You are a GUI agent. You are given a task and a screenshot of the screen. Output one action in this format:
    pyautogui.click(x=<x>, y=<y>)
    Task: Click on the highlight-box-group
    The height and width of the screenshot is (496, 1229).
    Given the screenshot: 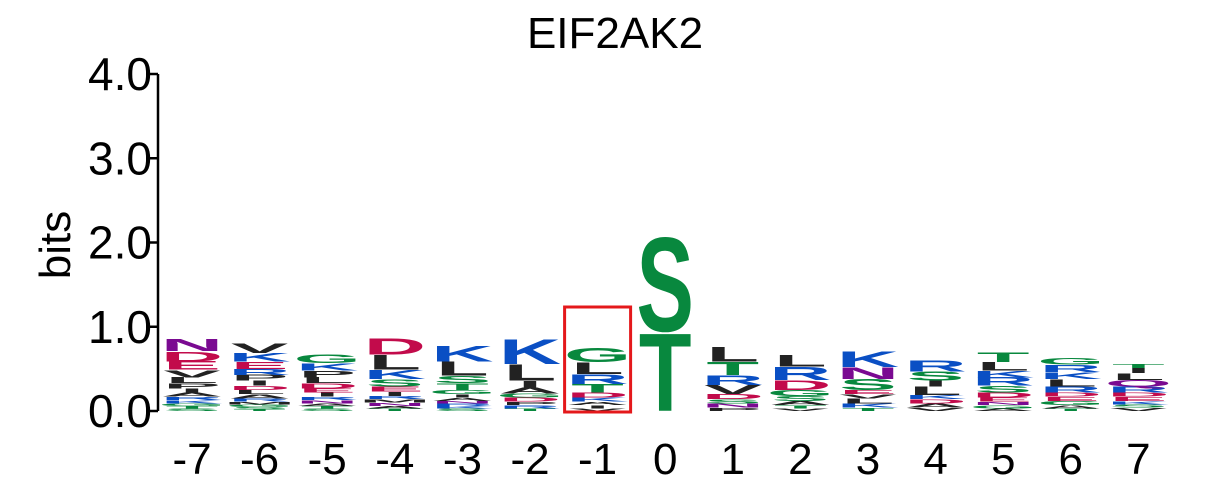 What is the action you would take?
    pyautogui.click(x=598, y=359)
    